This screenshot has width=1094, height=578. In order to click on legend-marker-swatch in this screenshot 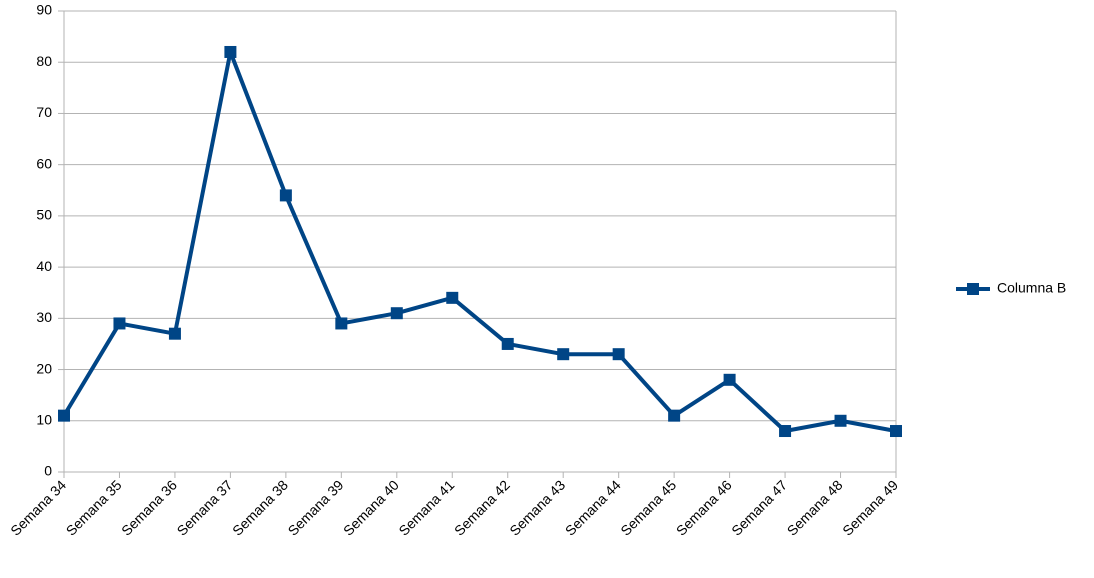, I will do `click(973, 289)`.